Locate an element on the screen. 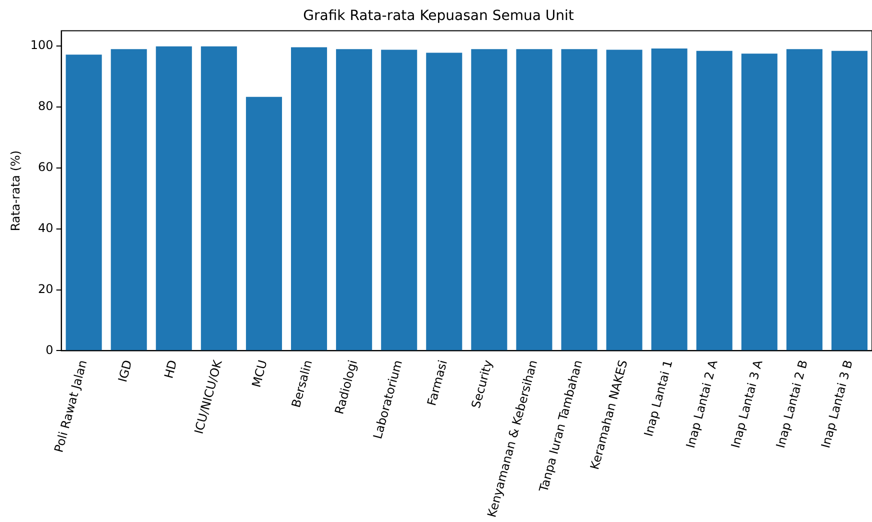 The height and width of the screenshot is (522, 872). x-tick-label: Farmasi is located at coordinates (437, 383).